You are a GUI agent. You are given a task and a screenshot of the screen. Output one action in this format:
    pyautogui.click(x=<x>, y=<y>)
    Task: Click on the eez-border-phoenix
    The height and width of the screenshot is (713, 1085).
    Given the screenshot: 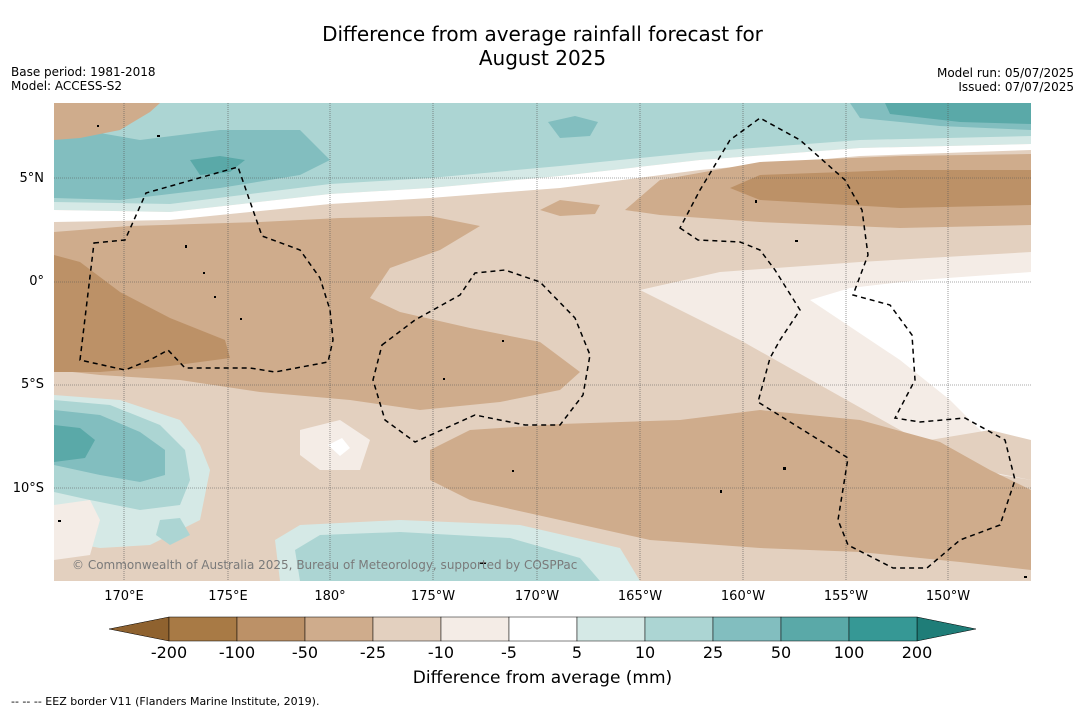 What is the action you would take?
    pyautogui.click(x=481, y=356)
    